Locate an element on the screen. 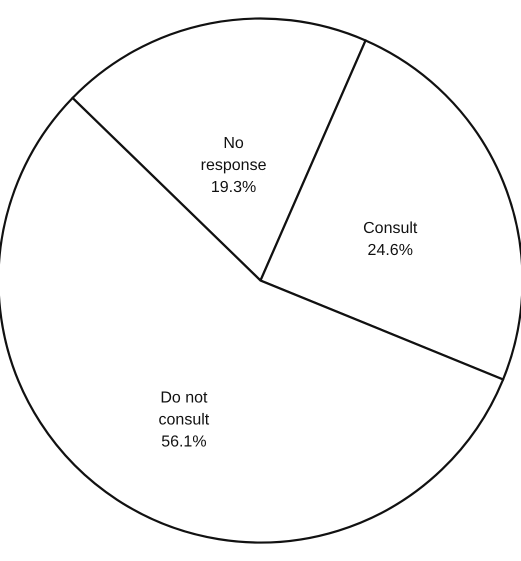 The width and height of the screenshot is (521, 561). data-label: 56.1% is located at coordinates (184, 442).